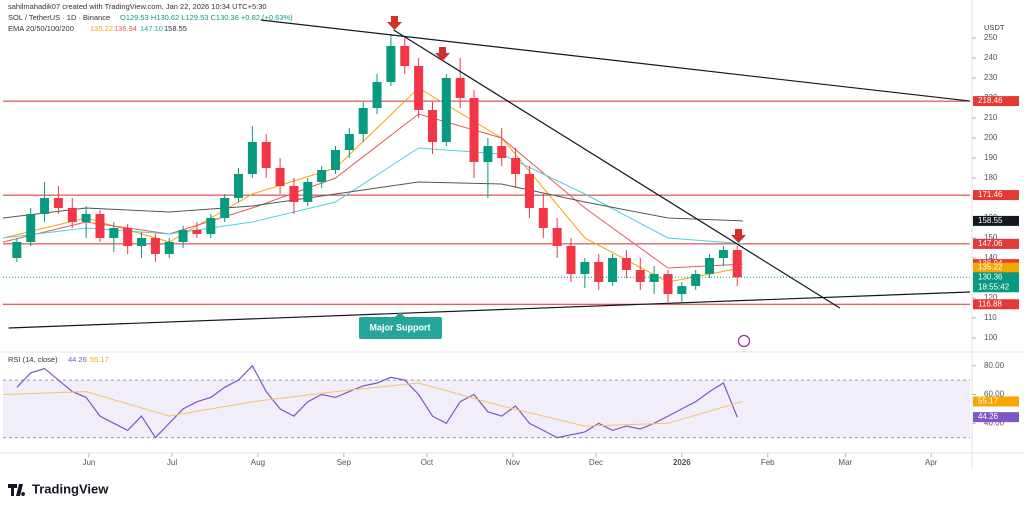 The width and height of the screenshot is (1024, 509). Describe the element at coordinates (101, 28) in the screenshot. I see `ema-legend-value: 135.22` at that location.